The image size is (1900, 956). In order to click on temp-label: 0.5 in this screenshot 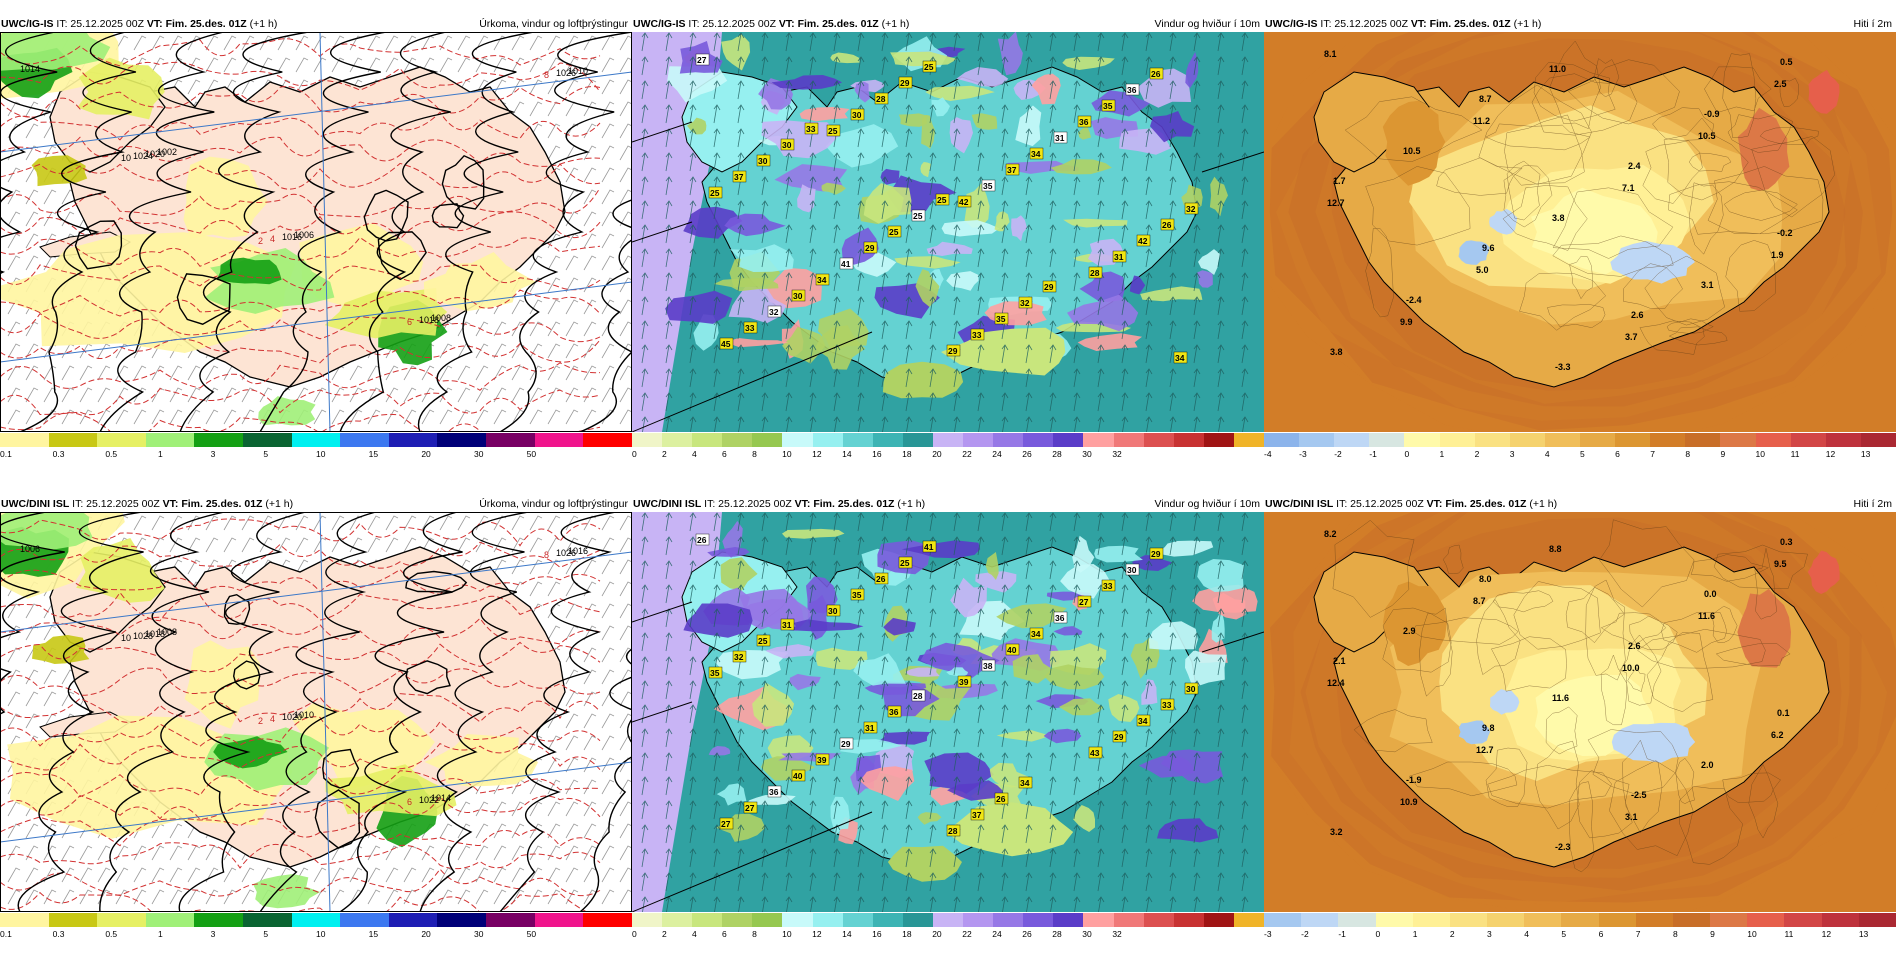, I will do `click(1786, 62)`.